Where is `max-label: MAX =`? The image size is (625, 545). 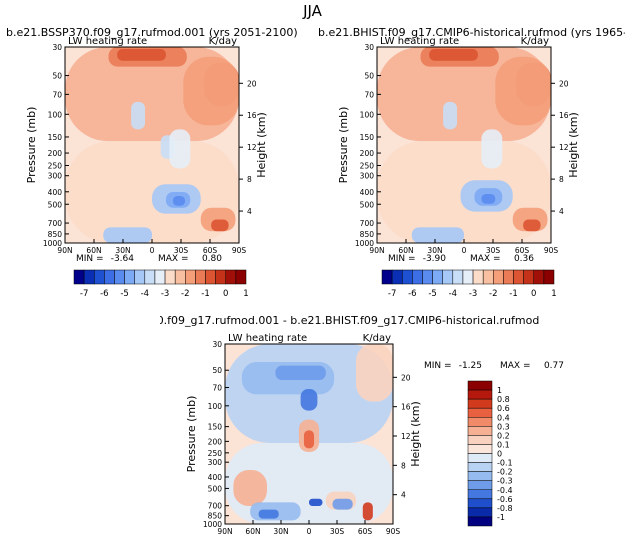 max-label: MAX = is located at coordinates (515, 366).